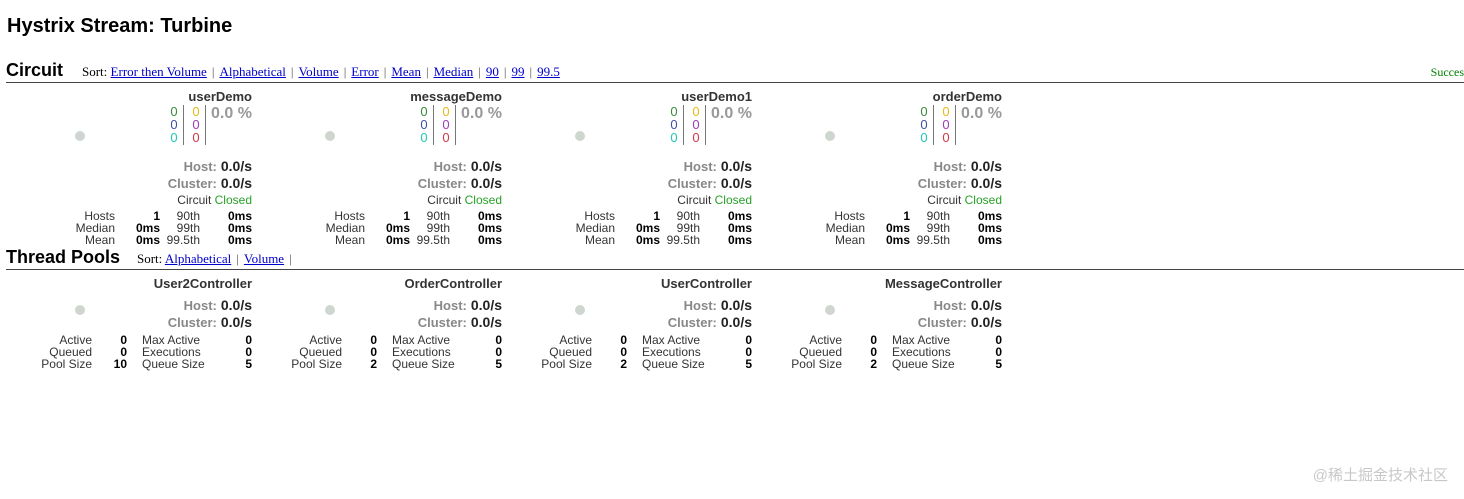 The image size is (1464, 499). I want to click on sort-alphabetical-link: Alphabetical, so click(252, 71).